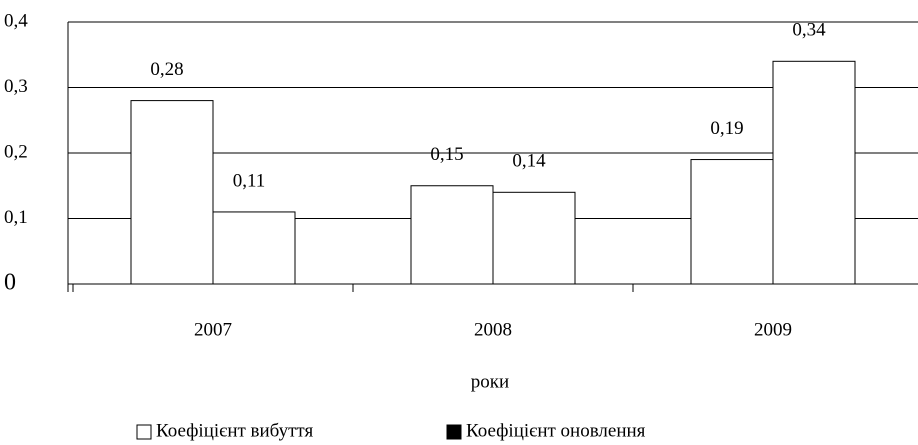  Describe the element at coordinates (249, 180) in the screenshot. I see `value-label: 0,11` at that location.